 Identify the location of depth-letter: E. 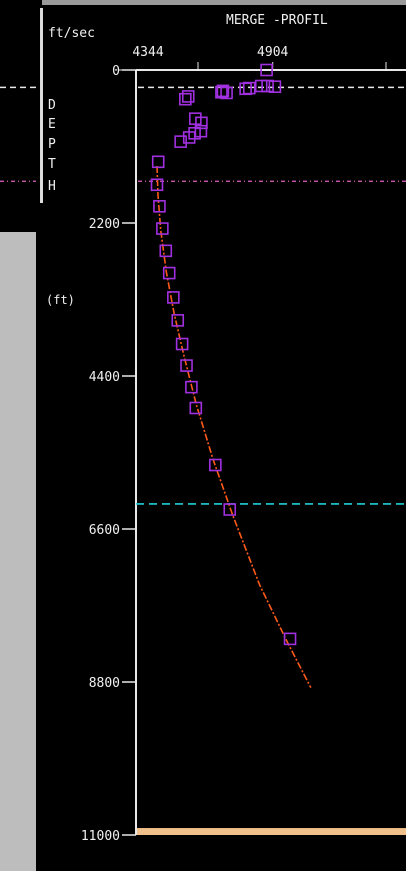
(52, 124).